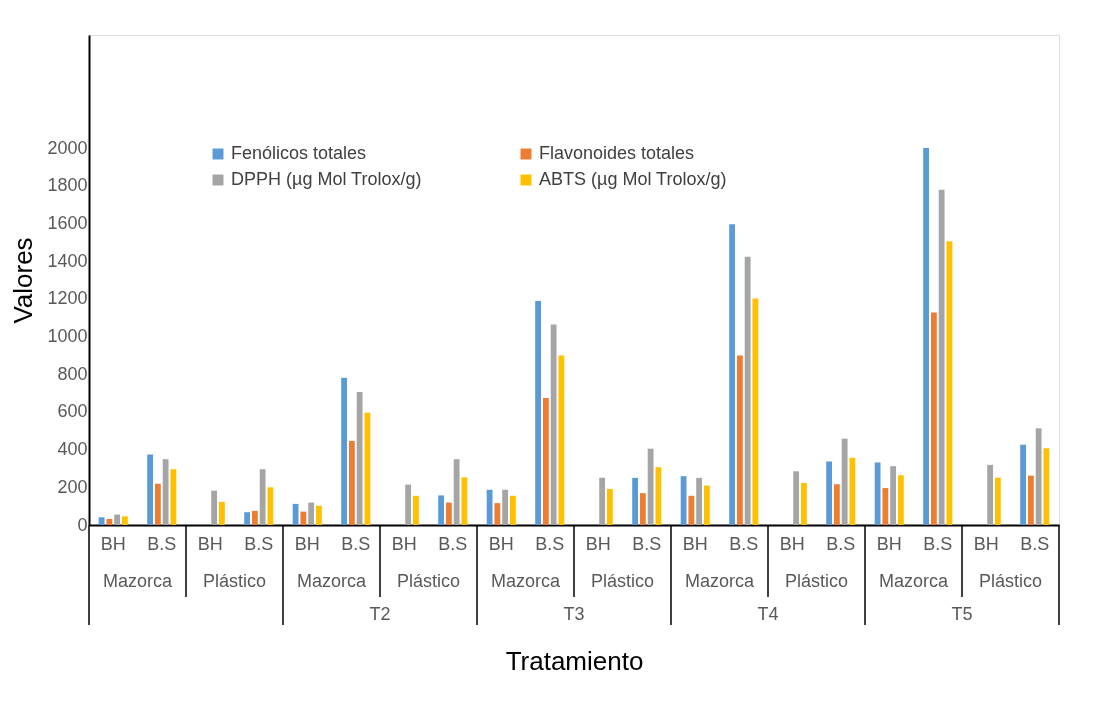 The width and height of the screenshot is (1103, 713). I want to click on text: T3, so click(574, 614).